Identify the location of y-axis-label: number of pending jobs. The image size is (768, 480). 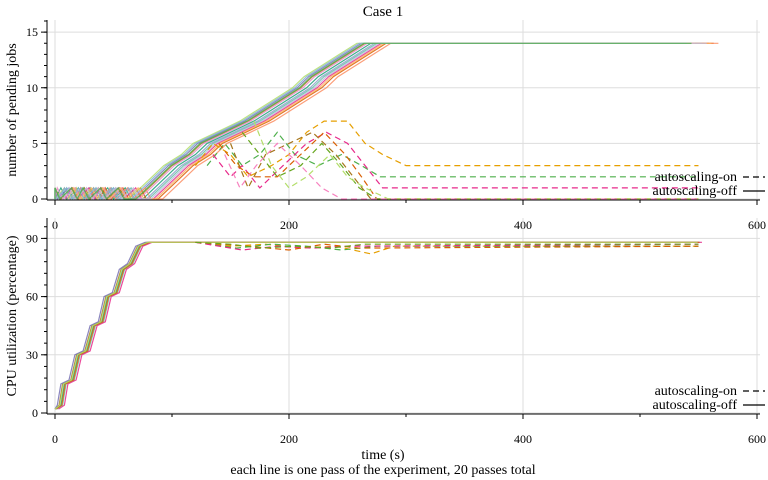
(12, 109).